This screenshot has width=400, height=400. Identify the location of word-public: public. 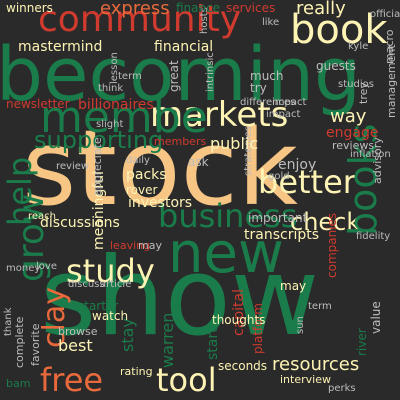
(234, 143).